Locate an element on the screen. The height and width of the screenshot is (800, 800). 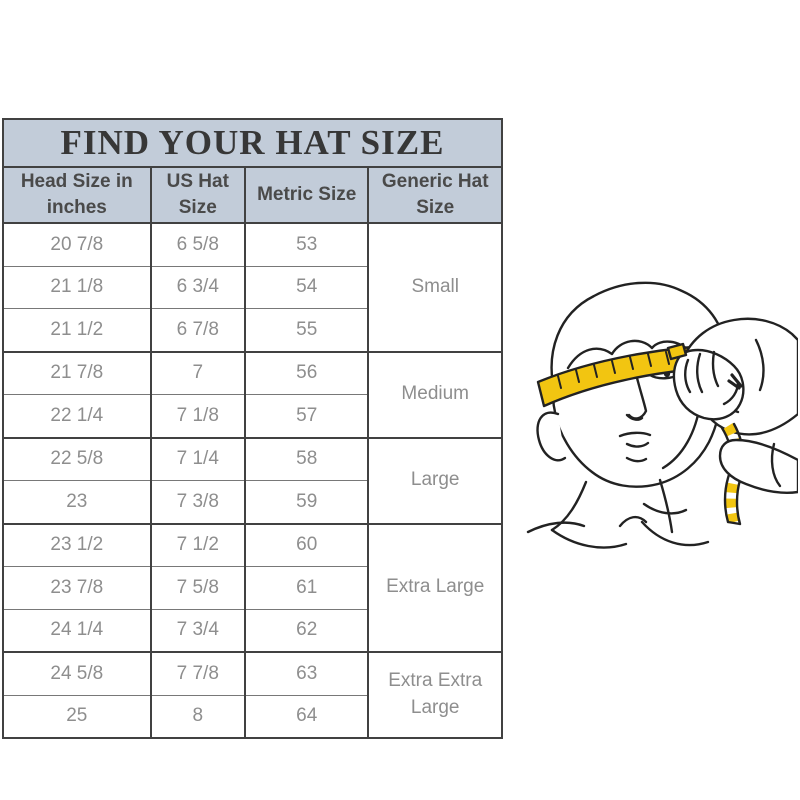
metric-size-cell: 54 is located at coordinates (306, 287).